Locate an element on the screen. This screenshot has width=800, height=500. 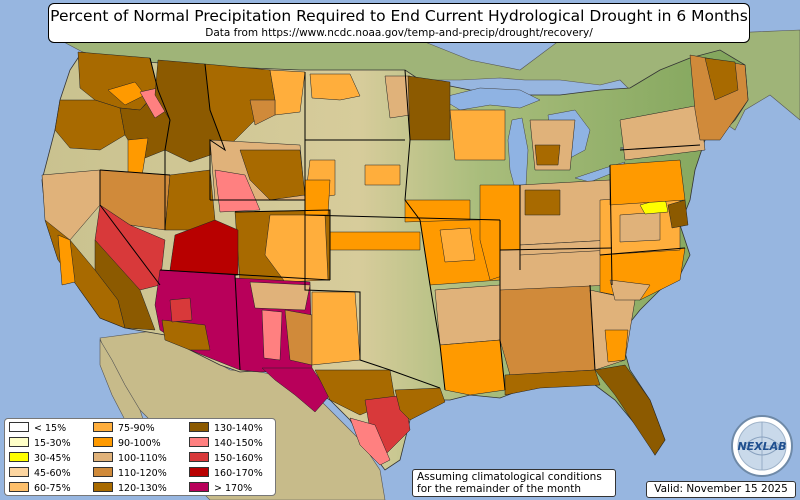
county-michigan-brown is located at coordinates (547, 155).